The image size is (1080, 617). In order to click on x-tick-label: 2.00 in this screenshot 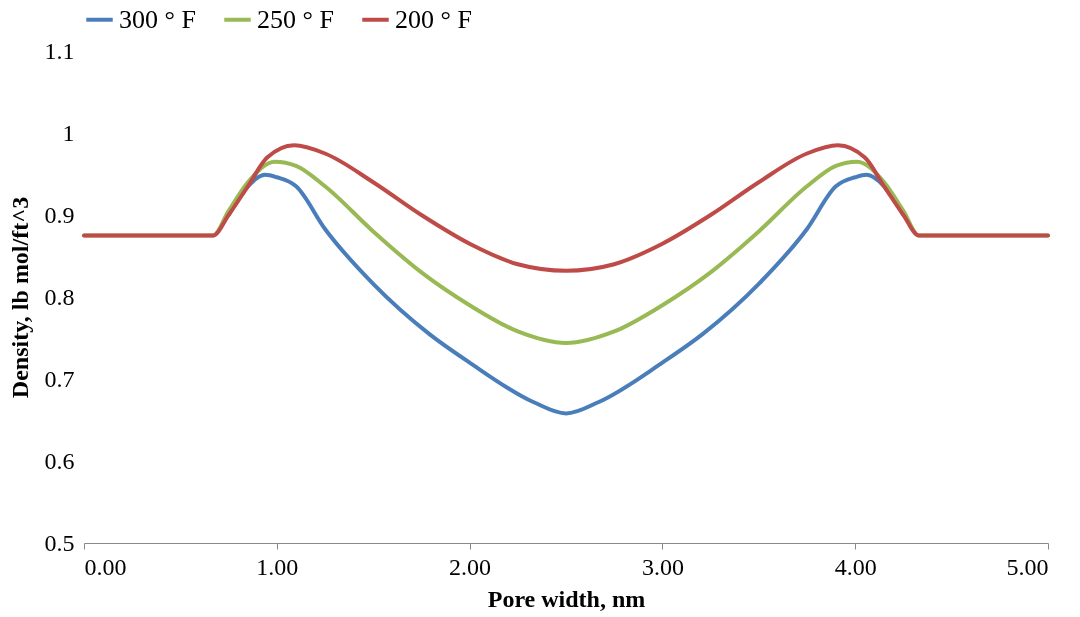, I will do `click(470, 566)`.